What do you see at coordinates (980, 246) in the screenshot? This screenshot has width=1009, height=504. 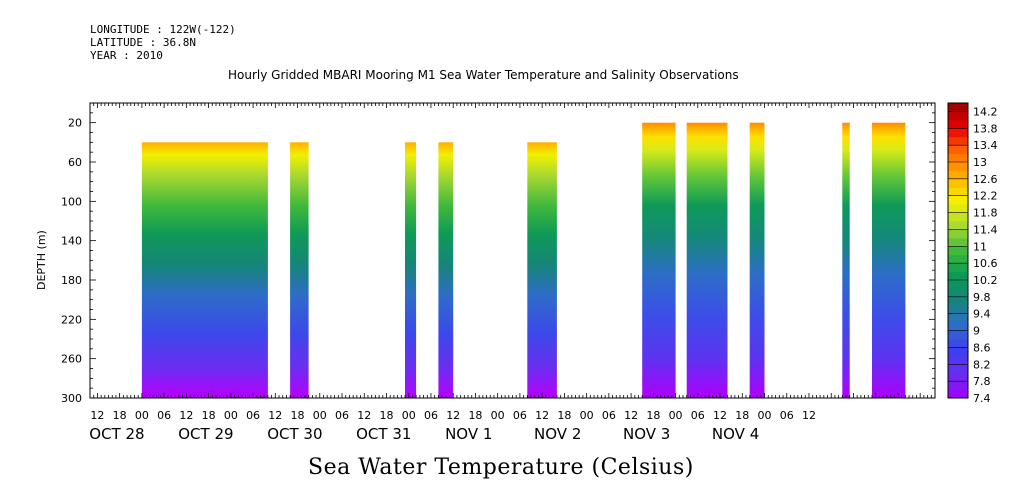 I see `colorbar-label: 11` at bounding box center [980, 246].